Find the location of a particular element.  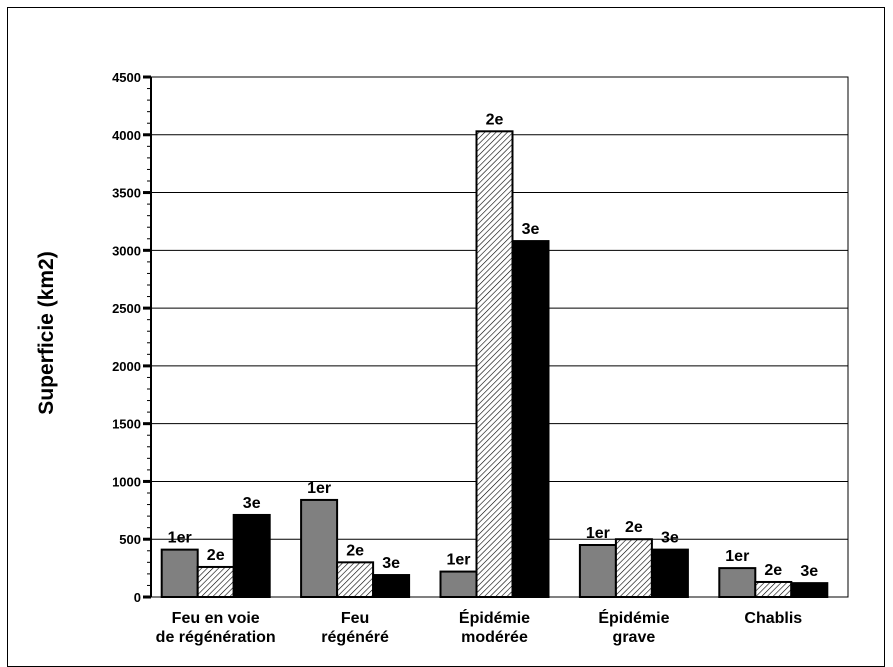

y-tick-label: 500 is located at coordinates (130, 539).